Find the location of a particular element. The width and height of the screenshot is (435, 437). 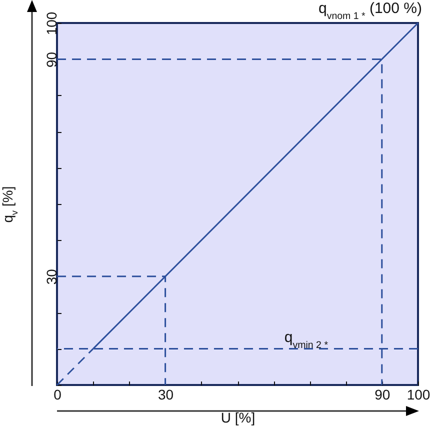

annotation: q$_{vnom 1 *}$ (100 %) is located at coordinates (370, 11).